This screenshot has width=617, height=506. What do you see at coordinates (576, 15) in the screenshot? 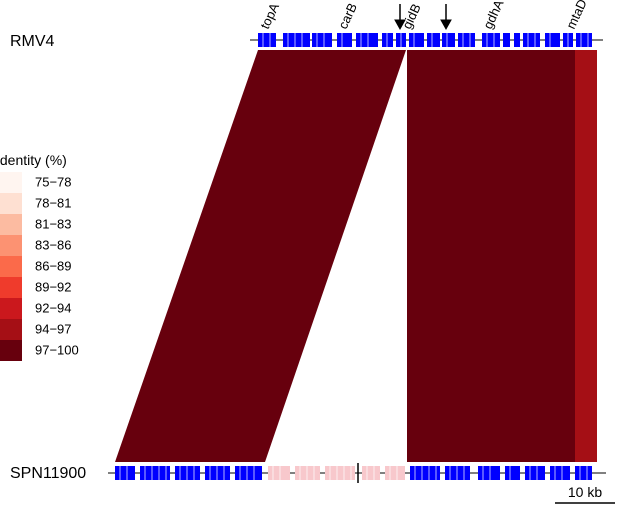
I see `gene-label: mtaD` at bounding box center [576, 15].